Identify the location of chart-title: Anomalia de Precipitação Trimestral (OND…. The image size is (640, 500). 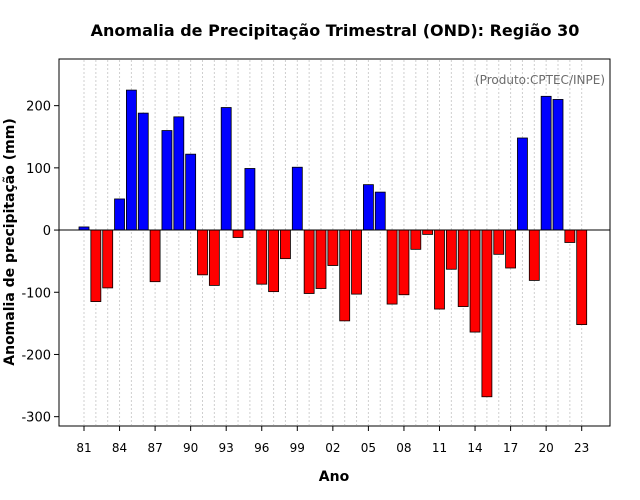
(335, 30).